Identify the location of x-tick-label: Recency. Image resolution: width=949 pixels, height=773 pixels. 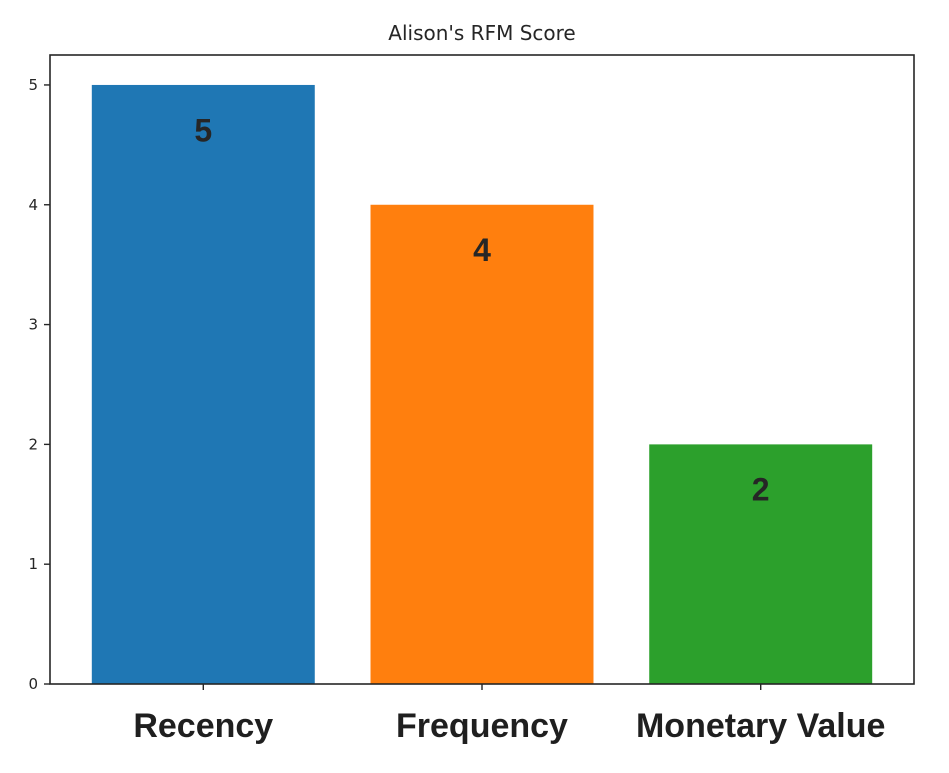
(203, 726).